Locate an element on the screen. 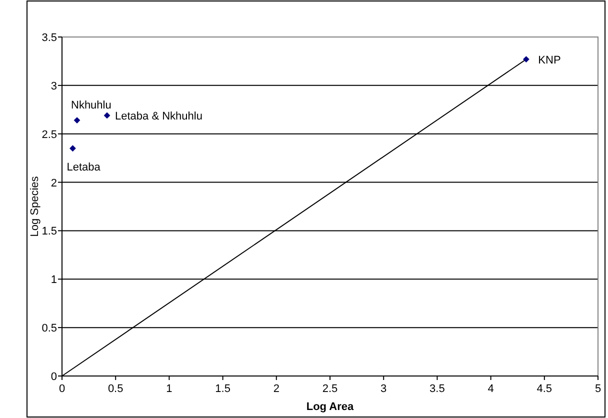 This screenshot has width=608, height=418. x-tick-label: 3.5 is located at coordinates (437, 389).